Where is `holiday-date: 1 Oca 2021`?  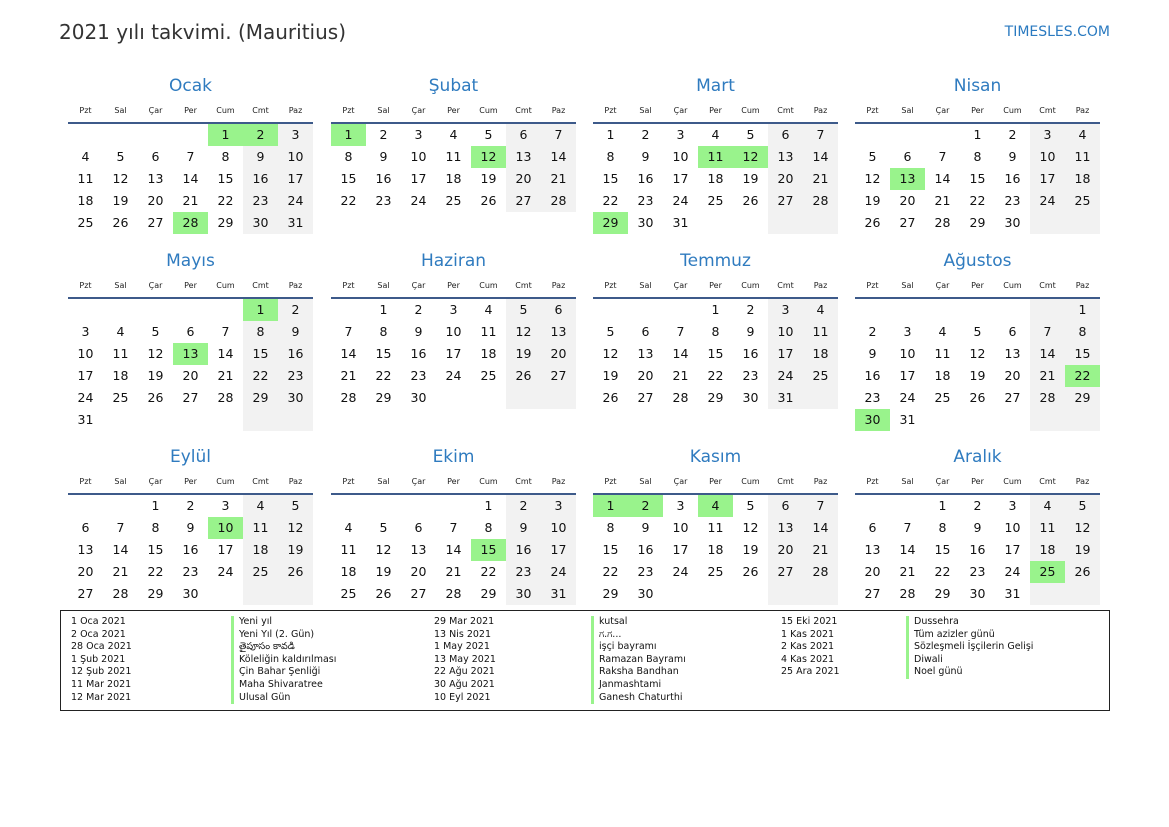
holiday-date: 1 Oca 2021 is located at coordinates (98, 621).